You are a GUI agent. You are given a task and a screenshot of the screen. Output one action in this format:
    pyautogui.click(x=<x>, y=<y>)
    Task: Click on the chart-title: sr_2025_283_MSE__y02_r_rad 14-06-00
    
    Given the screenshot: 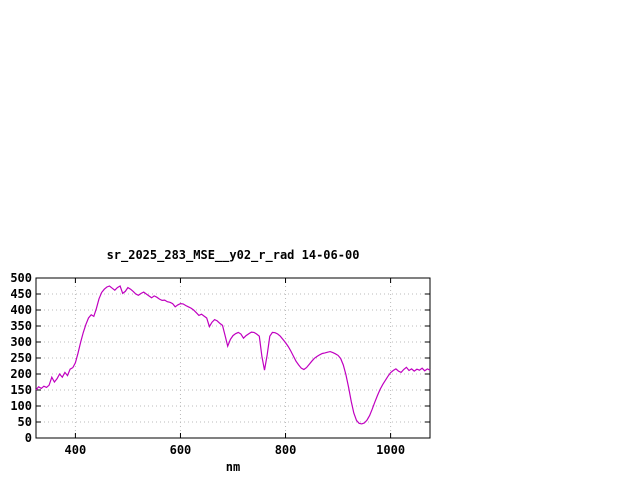 What is the action you would take?
    pyautogui.click(x=233, y=255)
    